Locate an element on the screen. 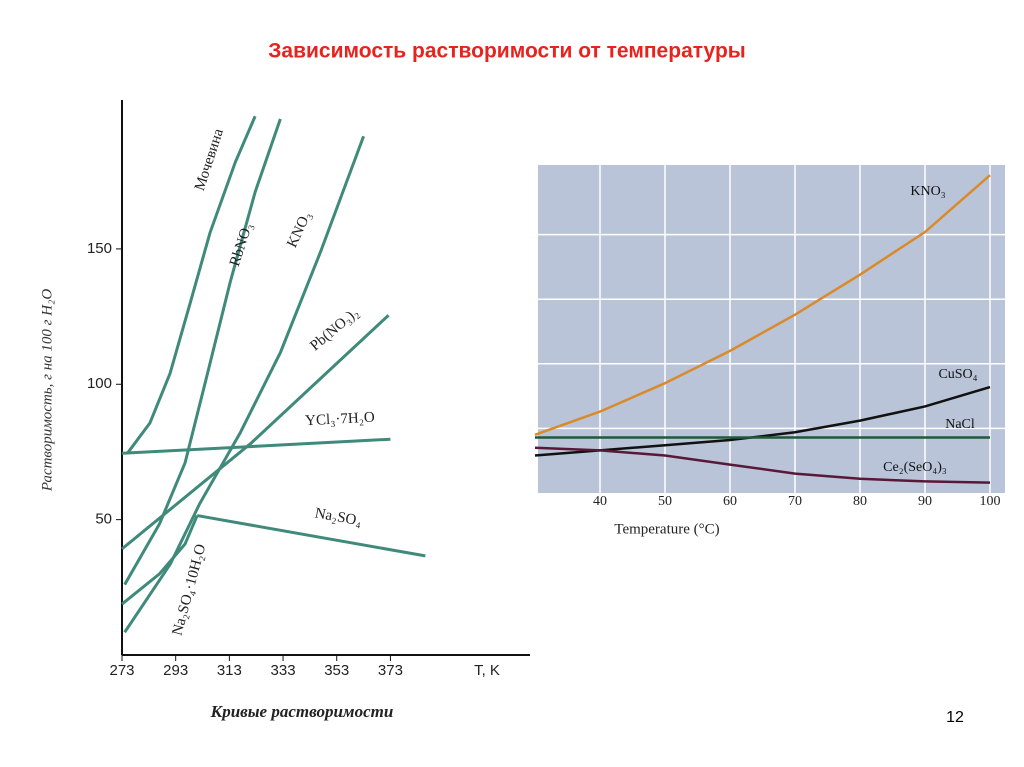 This screenshot has height=767, width=1024. x-tick-label: 70 is located at coordinates (795, 501).